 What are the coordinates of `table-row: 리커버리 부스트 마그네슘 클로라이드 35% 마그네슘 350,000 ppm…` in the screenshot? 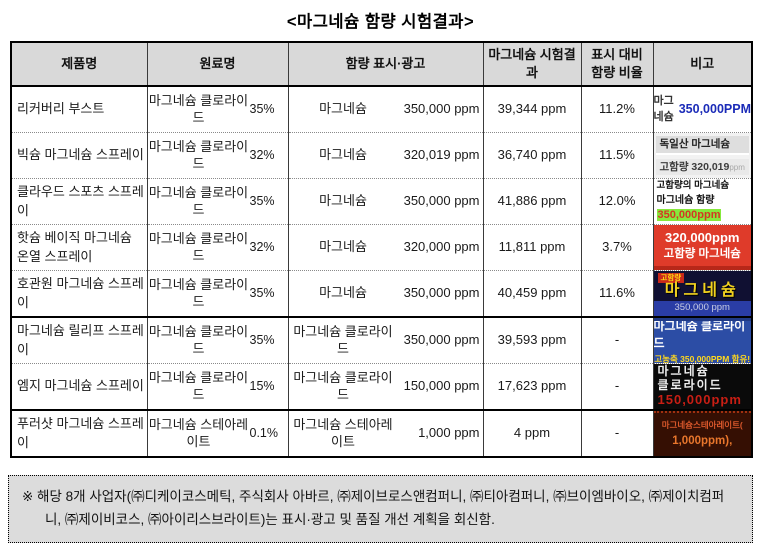 It's located at (381, 109).